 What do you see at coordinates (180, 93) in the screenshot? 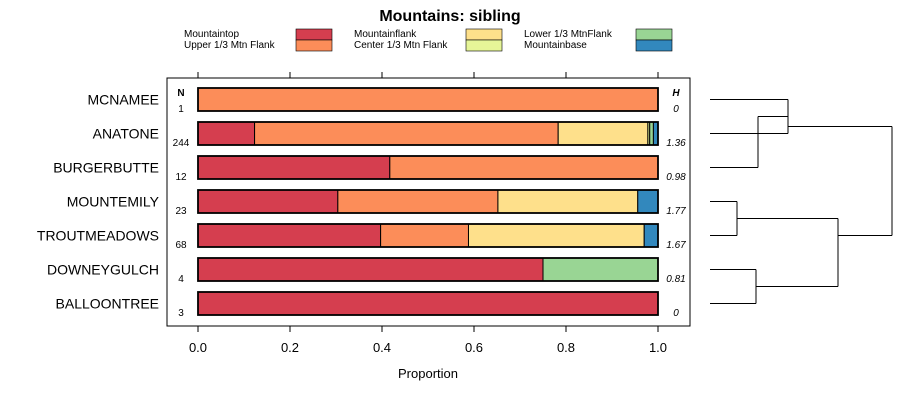
I see `n-column-header: N` at bounding box center [180, 93].